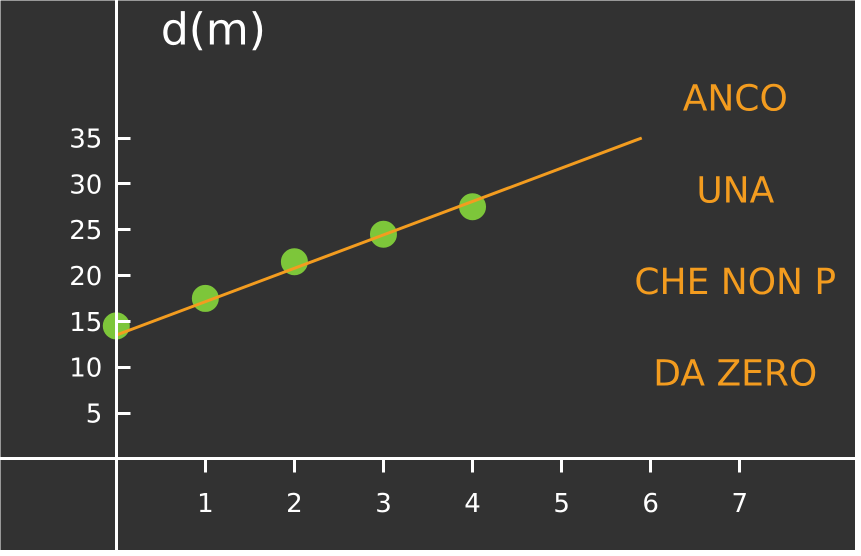 The image size is (861, 556). Describe the element at coordinates (561, 503) in the screenshot. I see `x-tick-label: 5` at that location.